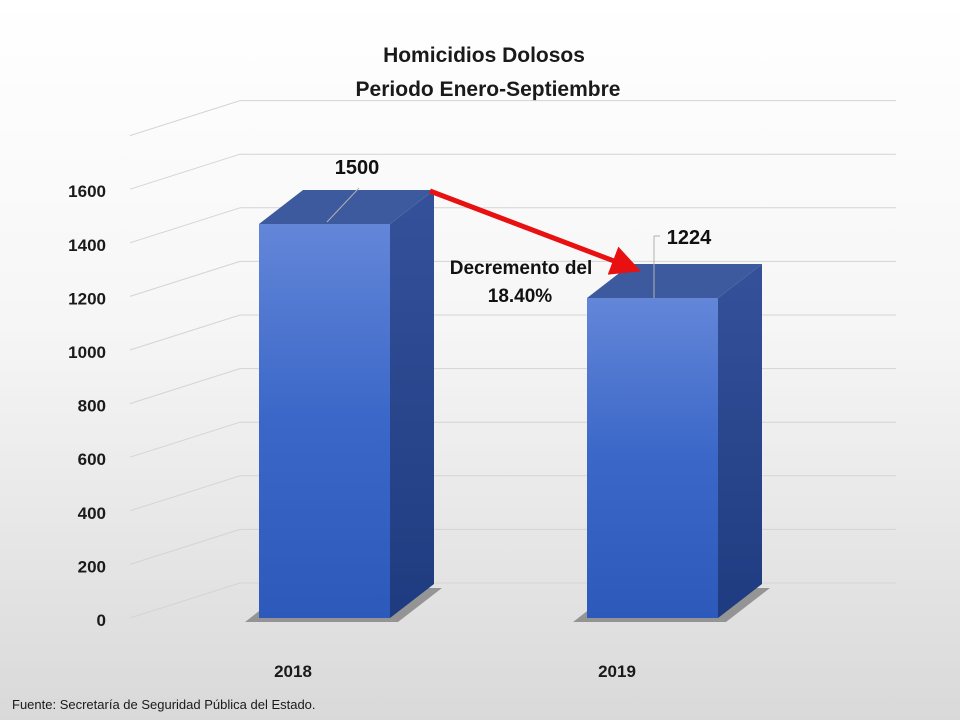 The height and width of the screenshot is (720, 960). Describe the element at coordinates (87, 245) in the screenshot. I see `y-tick-label: 1400` at that location.